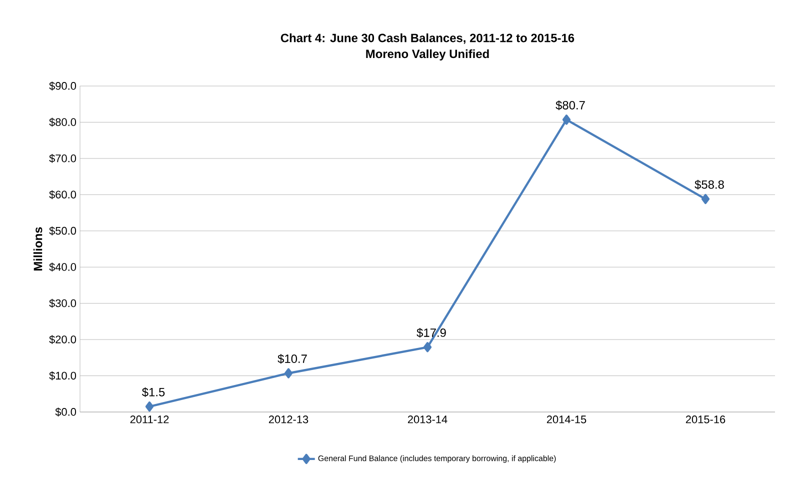 The image size is (788, 498). I want to click on x-tick-label: 2015-16, so click(706, 420).